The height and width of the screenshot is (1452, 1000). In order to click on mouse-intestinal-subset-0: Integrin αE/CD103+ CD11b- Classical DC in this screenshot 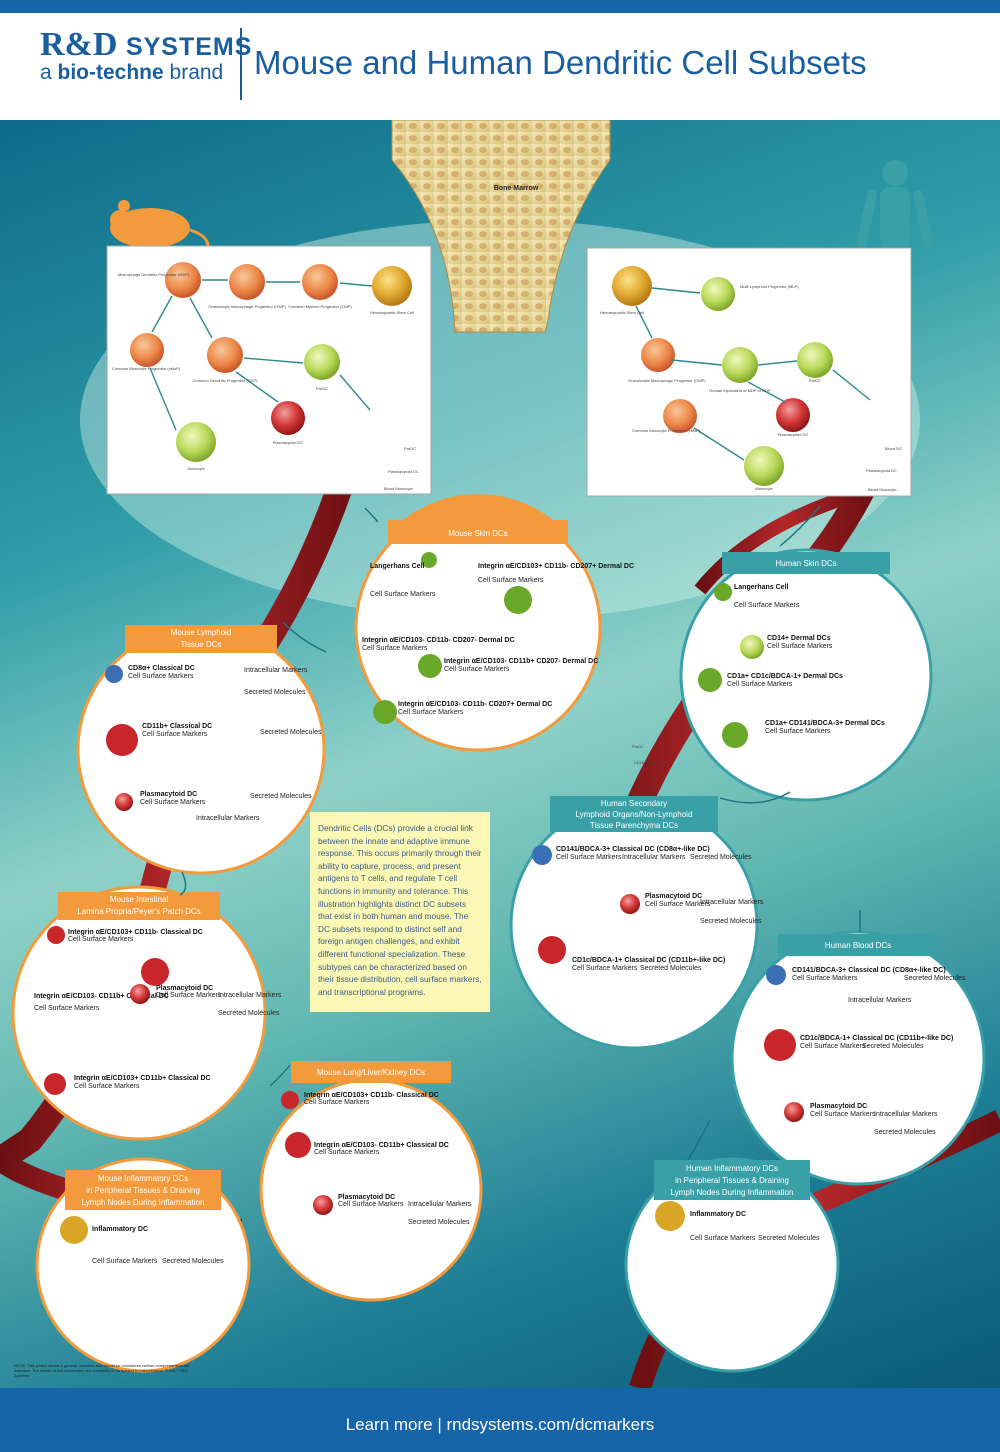, I will do `click(135, 932)`.